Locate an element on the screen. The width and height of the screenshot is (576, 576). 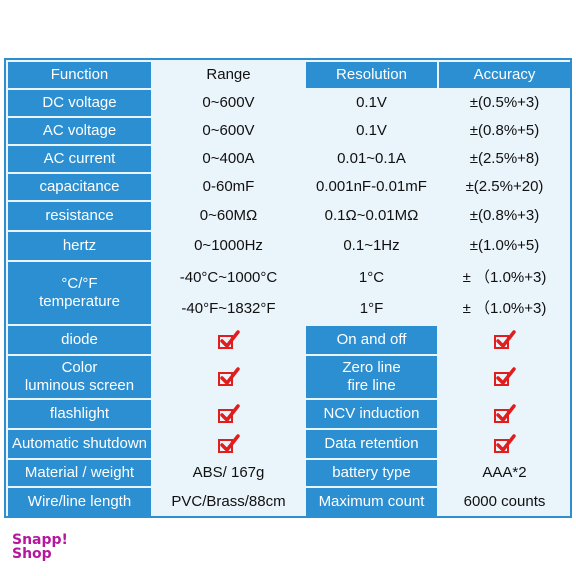
spec-battery-value: AAA*2 is located at coordinates (504, 473).